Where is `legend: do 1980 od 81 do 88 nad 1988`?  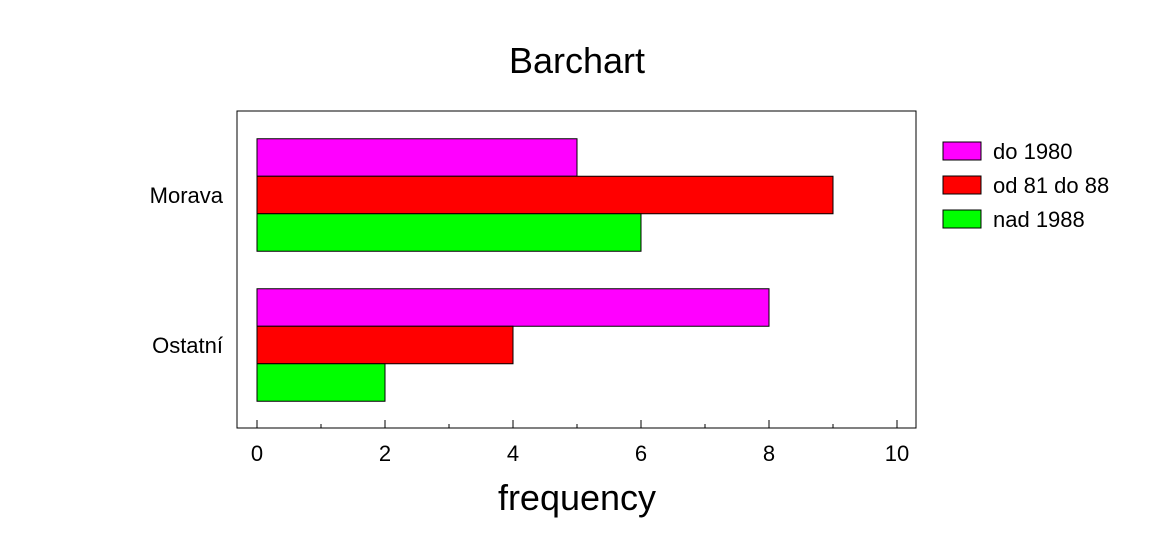 legend: do 1980 od 81 do 88 nad 1988 is located at coordinates (1025, 185).